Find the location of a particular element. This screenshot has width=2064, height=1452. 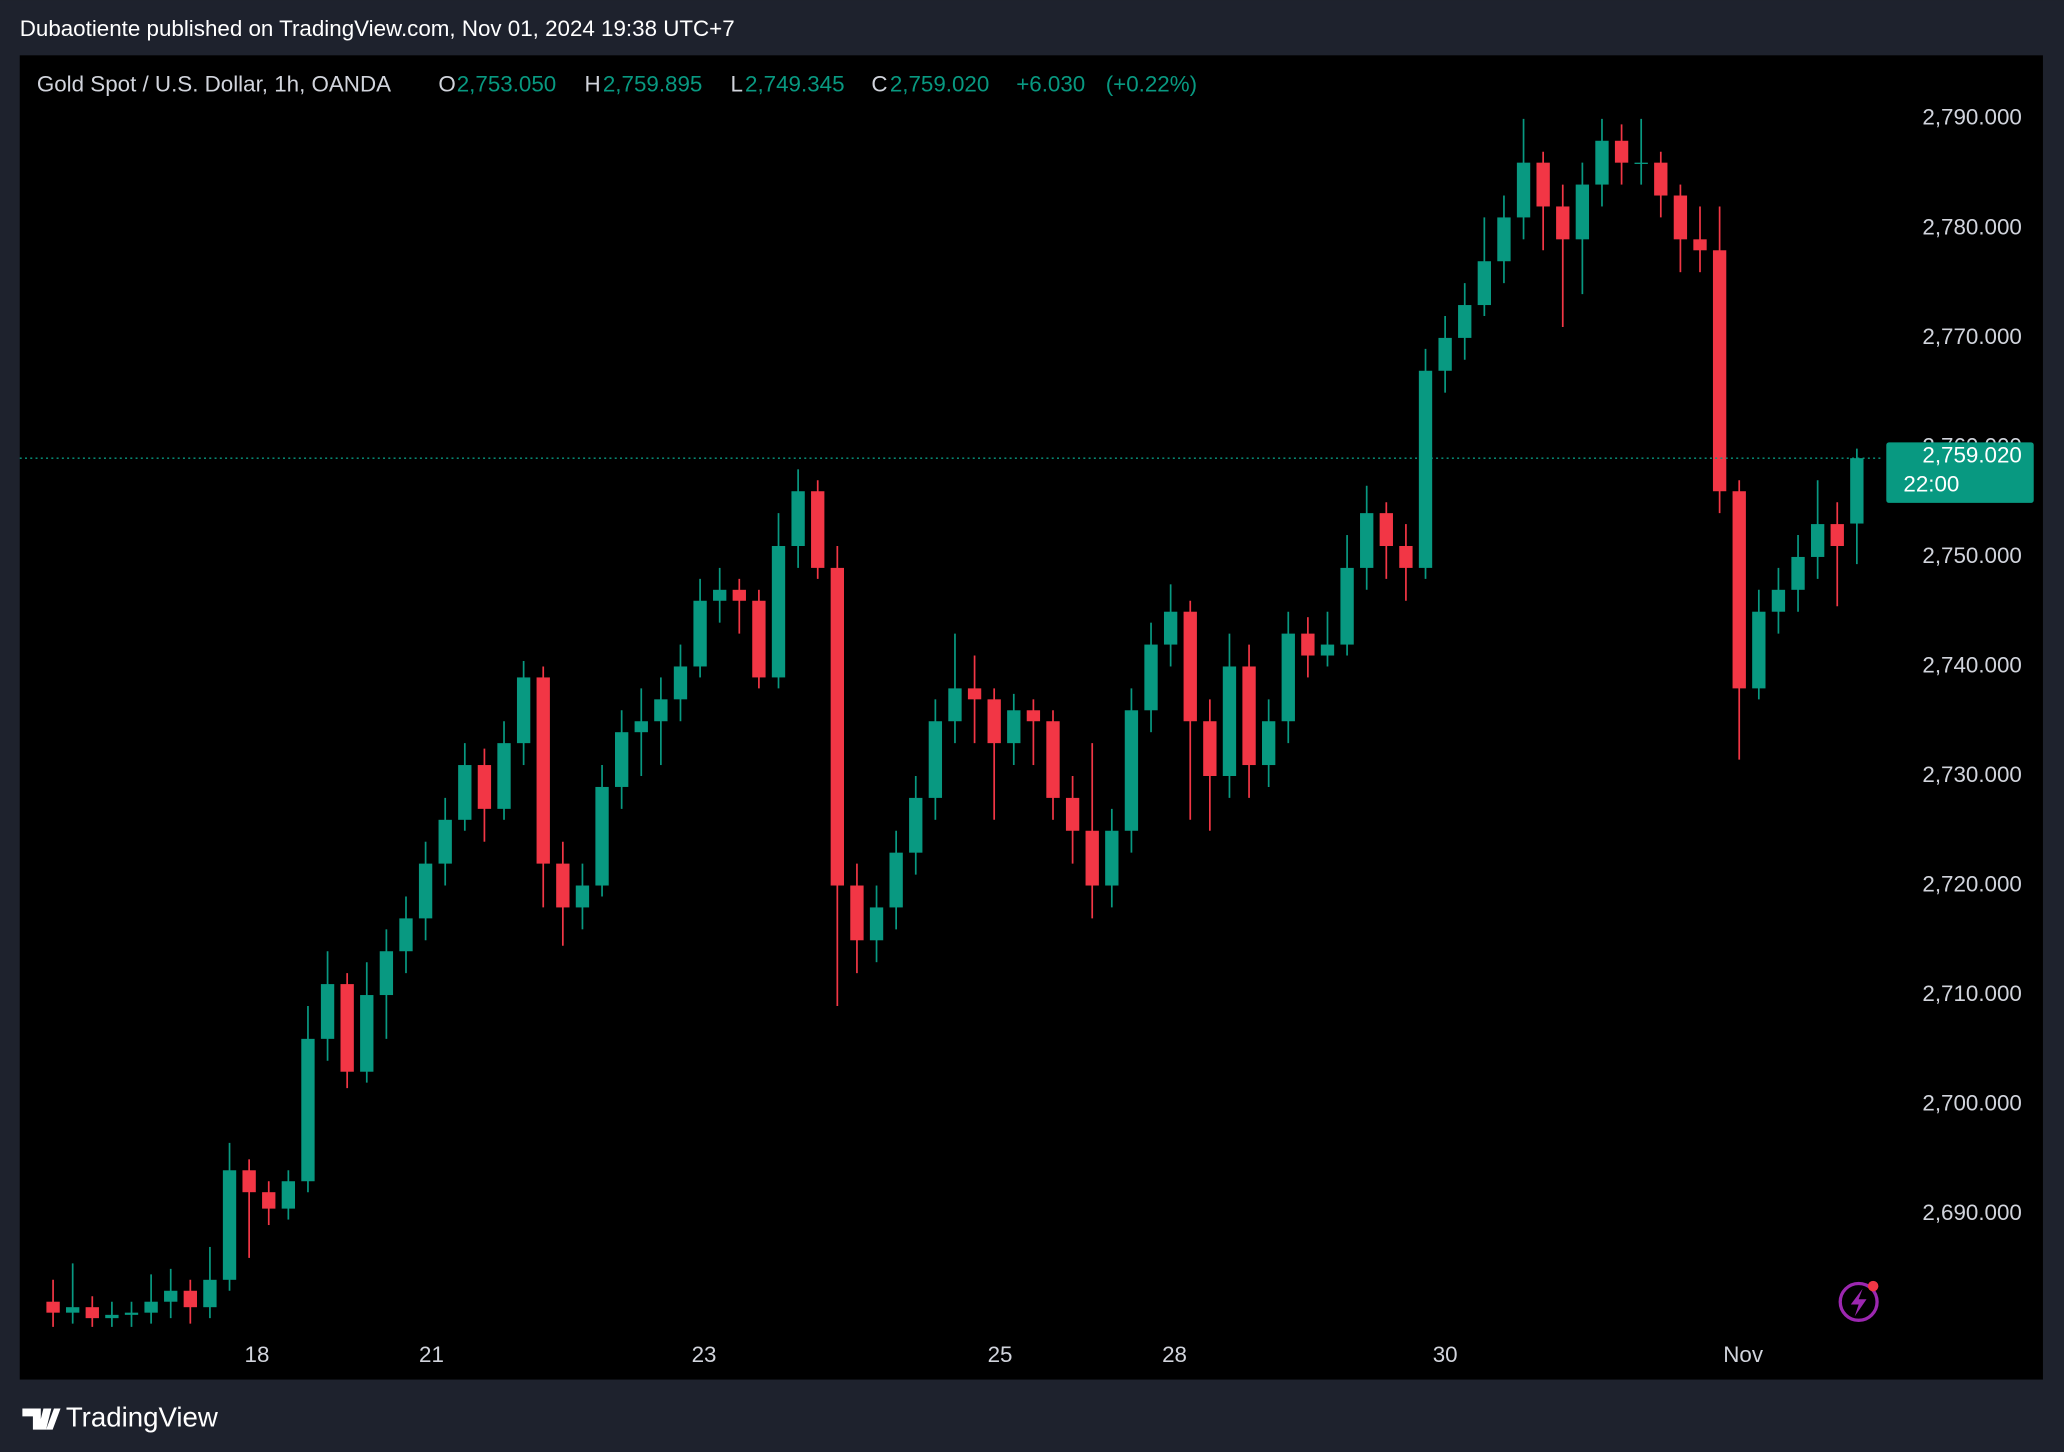

overlay: 2,759.020 22:00 is located at coordinates (1026, 472).